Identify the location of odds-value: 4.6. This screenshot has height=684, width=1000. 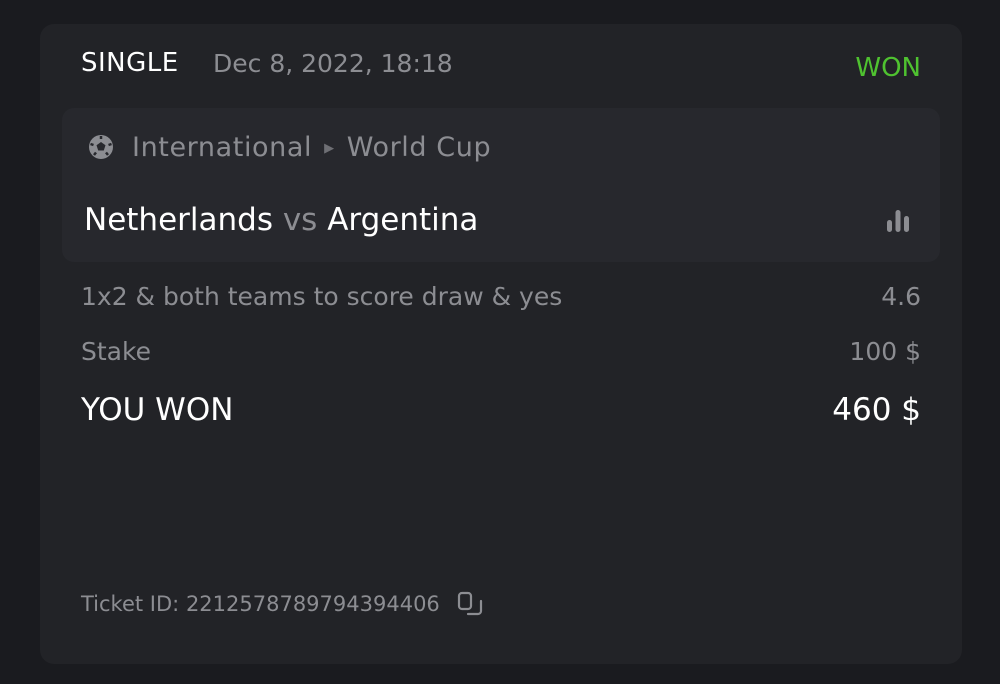
(901, 296).